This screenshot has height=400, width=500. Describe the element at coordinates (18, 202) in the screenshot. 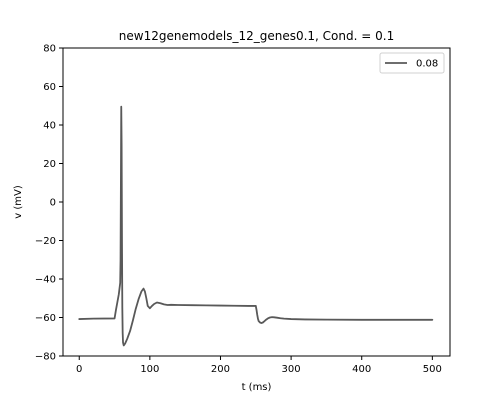

I see `y-axis-label: v (mV)` at that location.